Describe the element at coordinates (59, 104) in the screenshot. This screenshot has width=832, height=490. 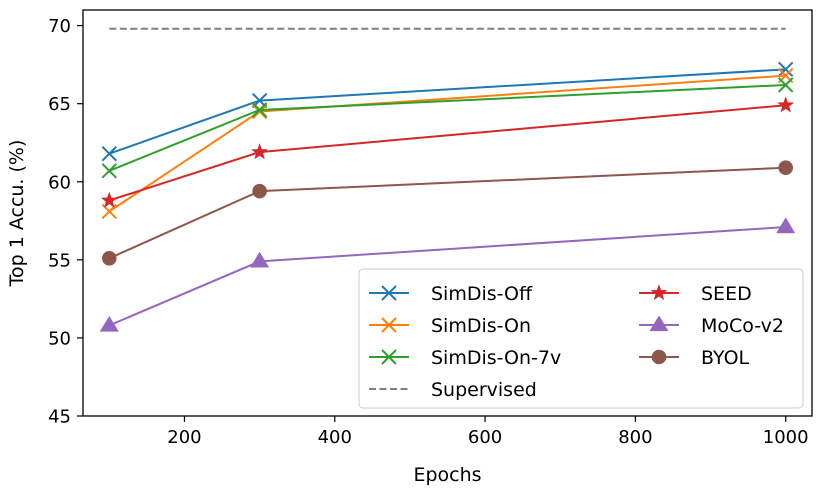
I see `y-tick-label: 65` at that location.